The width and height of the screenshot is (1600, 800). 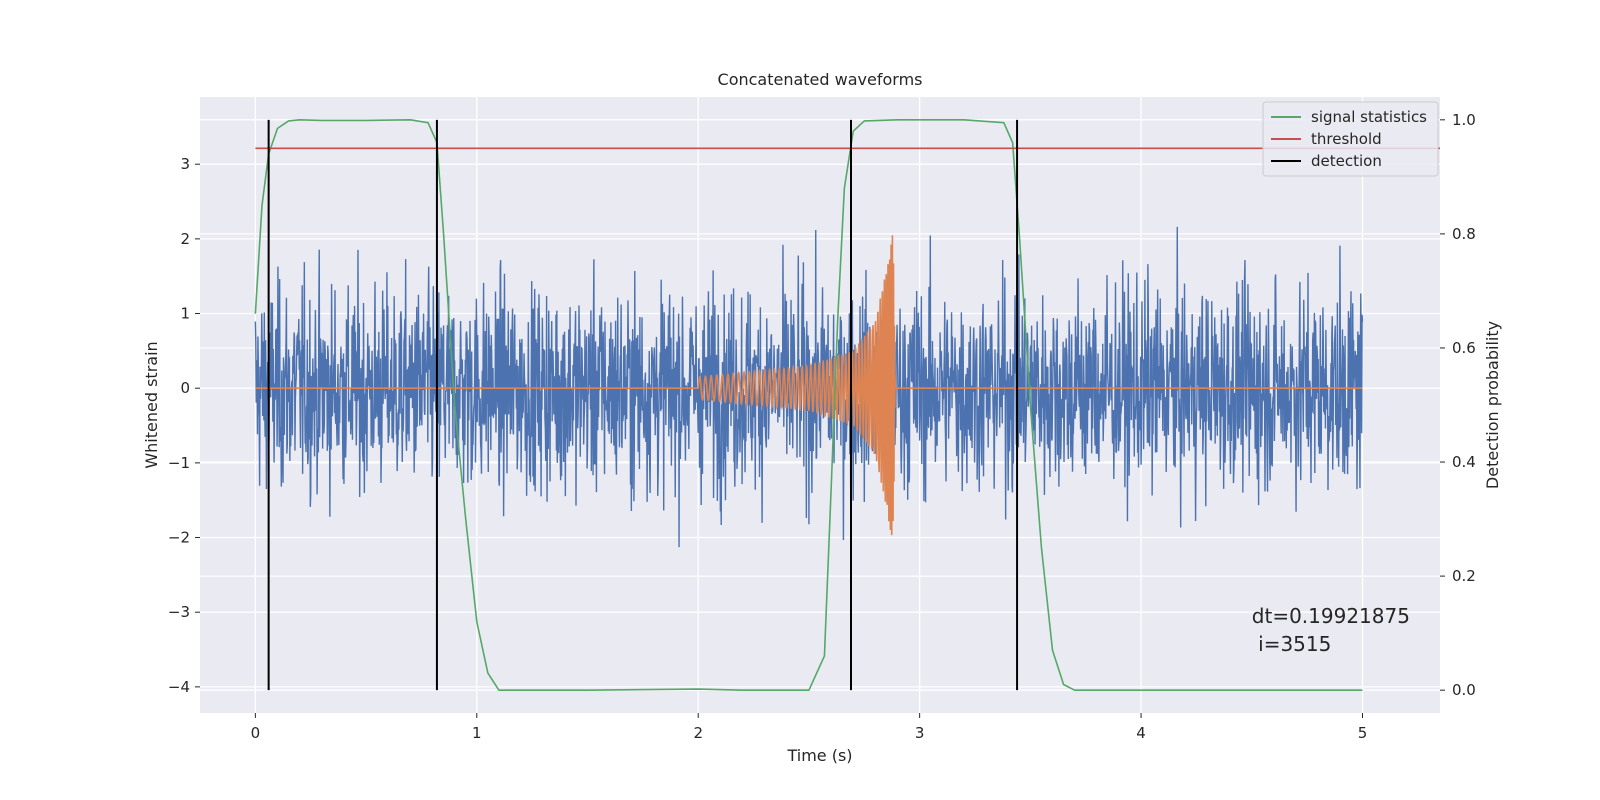 I want to click on legend-label: detection, so click(x=1346, y=161).